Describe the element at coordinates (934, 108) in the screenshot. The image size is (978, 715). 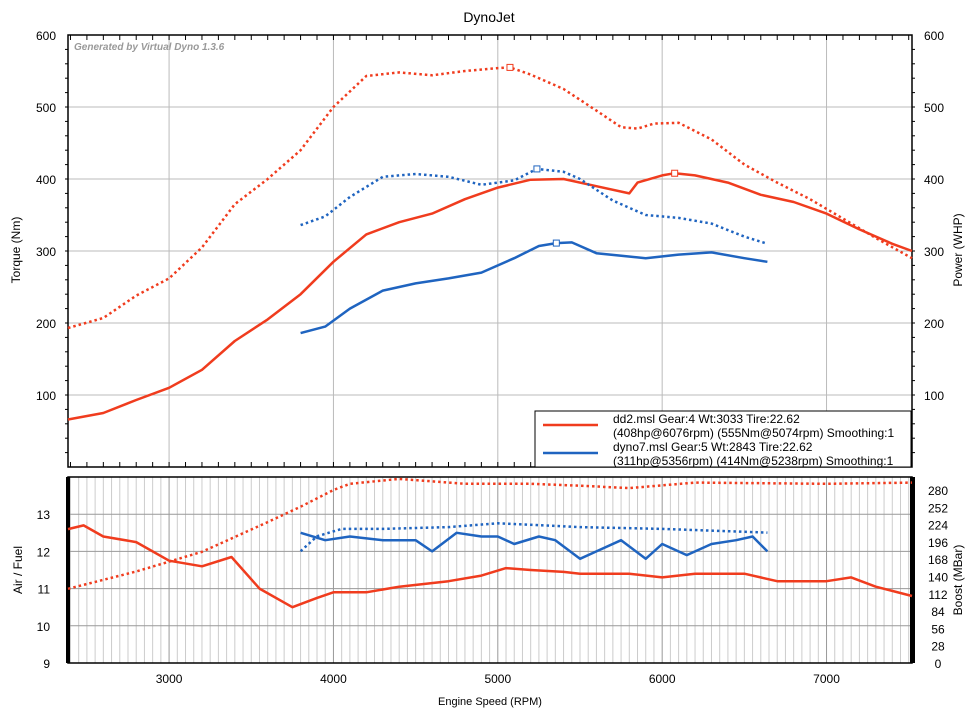
I see `y2-tick-label: 500` at that location.